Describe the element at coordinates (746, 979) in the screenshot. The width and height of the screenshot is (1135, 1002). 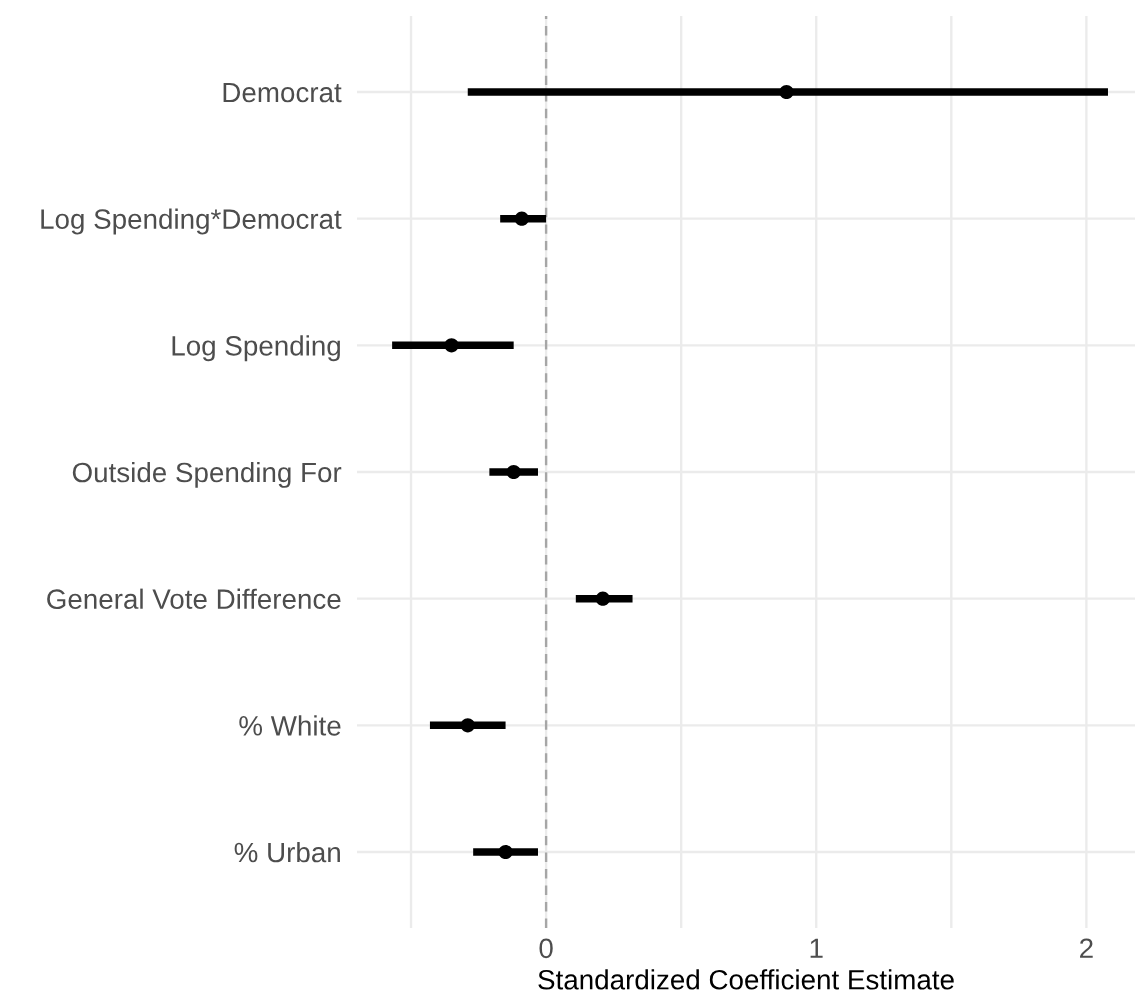
I see `x-axis-title: Standardized Coefficient Estimate` at that location.